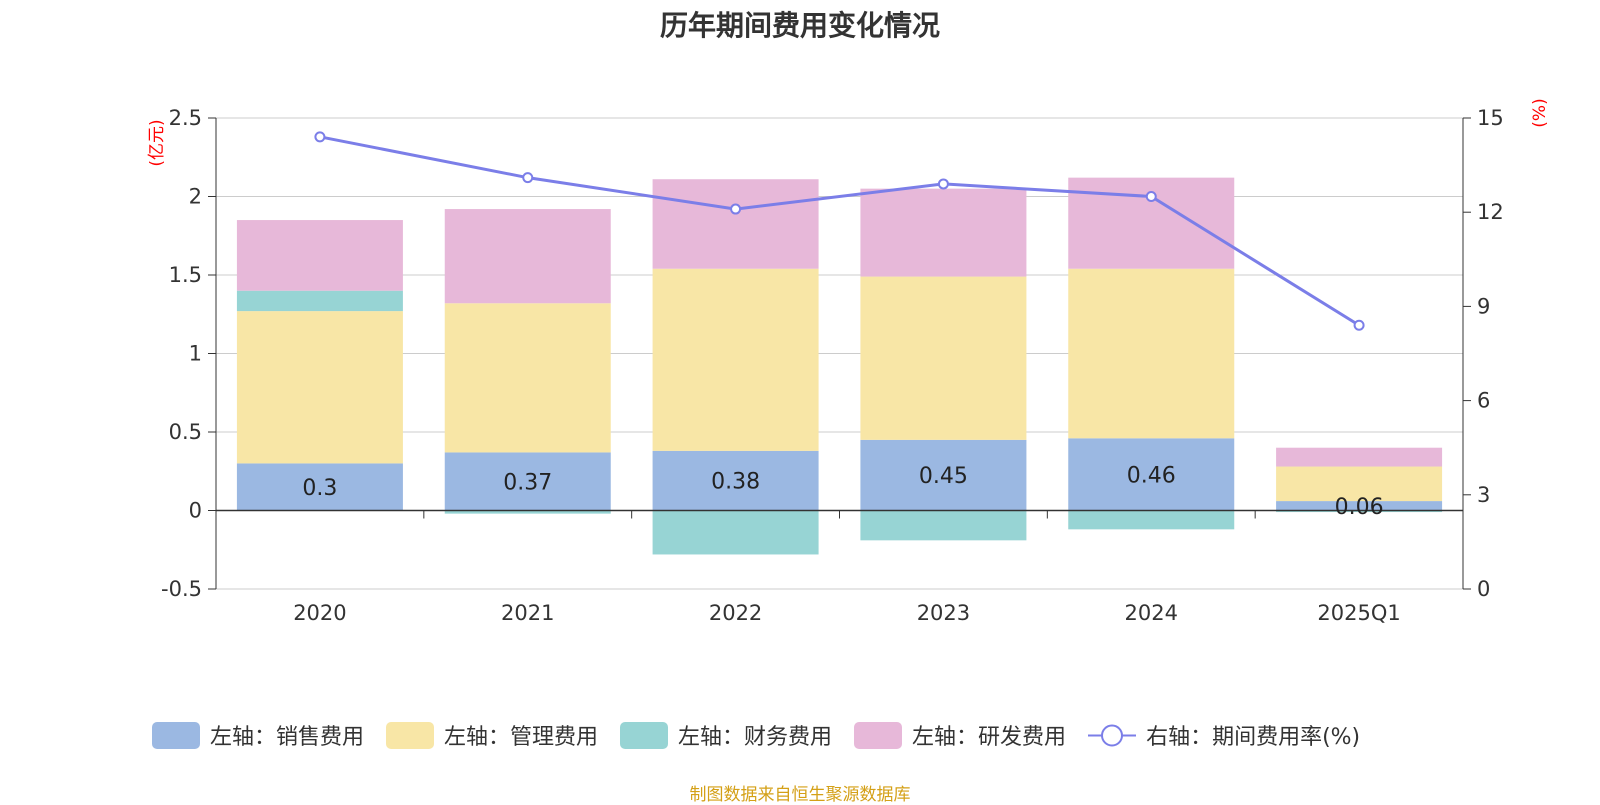  What do you see at coordinates (1358, 613) in the screenshot?
I see `x-tick-label: 2025Q1` at bounding box center [1358, 613].